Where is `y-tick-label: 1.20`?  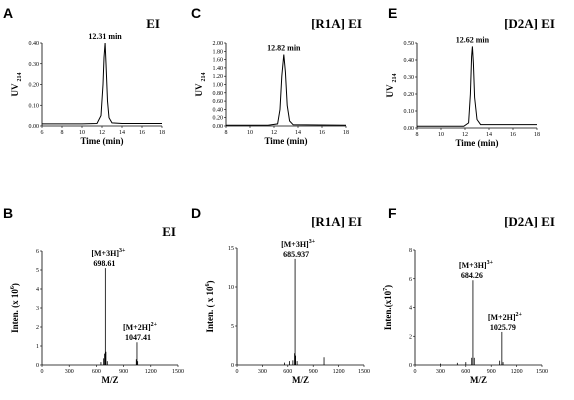 y-tick-label: 1.20 is located at coordinates (218, 77).